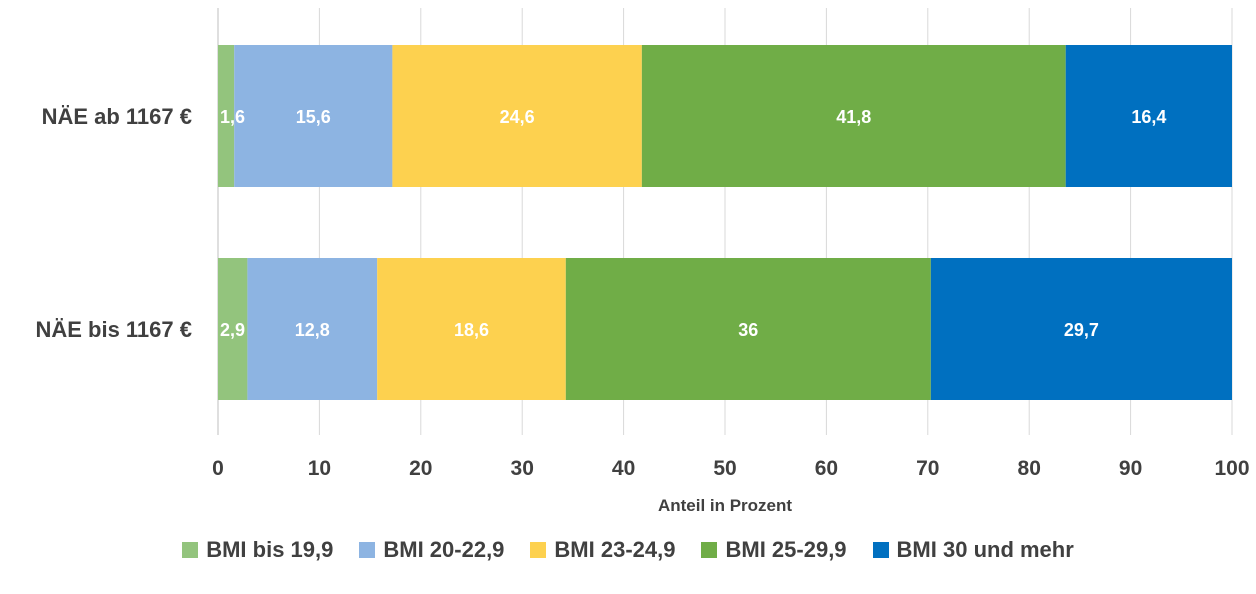 Image resolution: width=1256 pixels, height=594 pixels. What do you see at coordinates (232, 117) in the screenshot?
I see `data-label: 1,6` at bounding box center [232, 117].